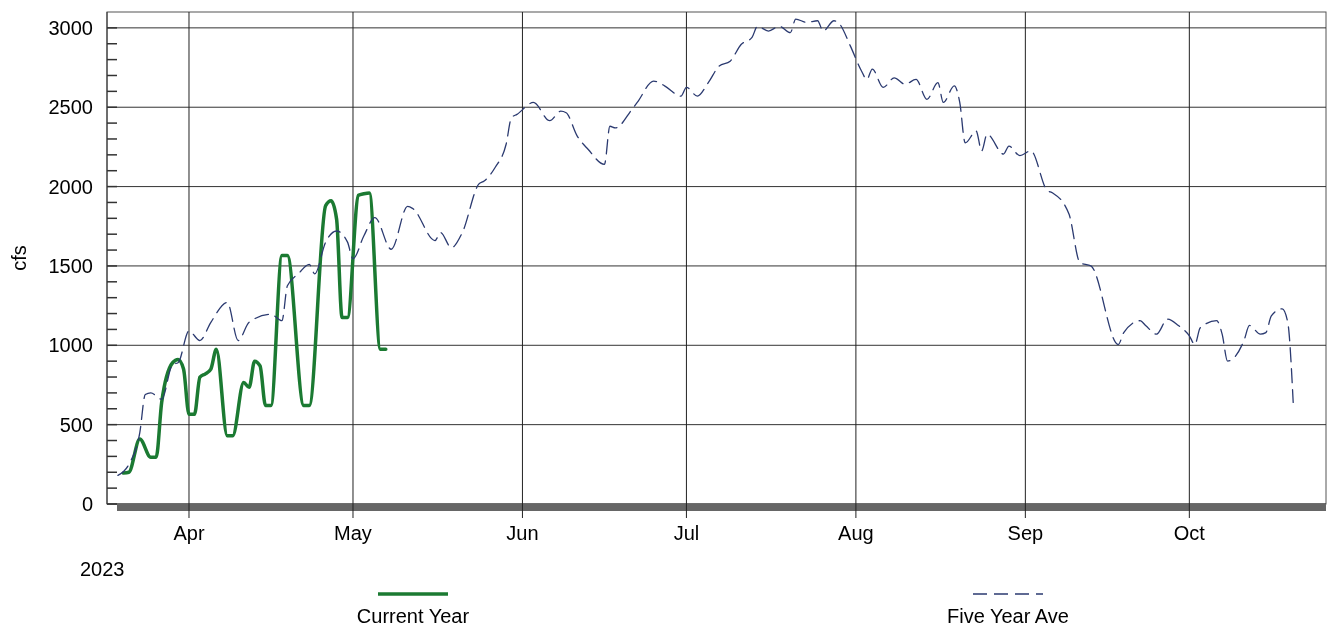 This screenshot has height=636, width=1339. What do you see at coordinates (189, 533) in the screenshot?
I see `x-tick-label: Apr` at bounding box center [189, 533].